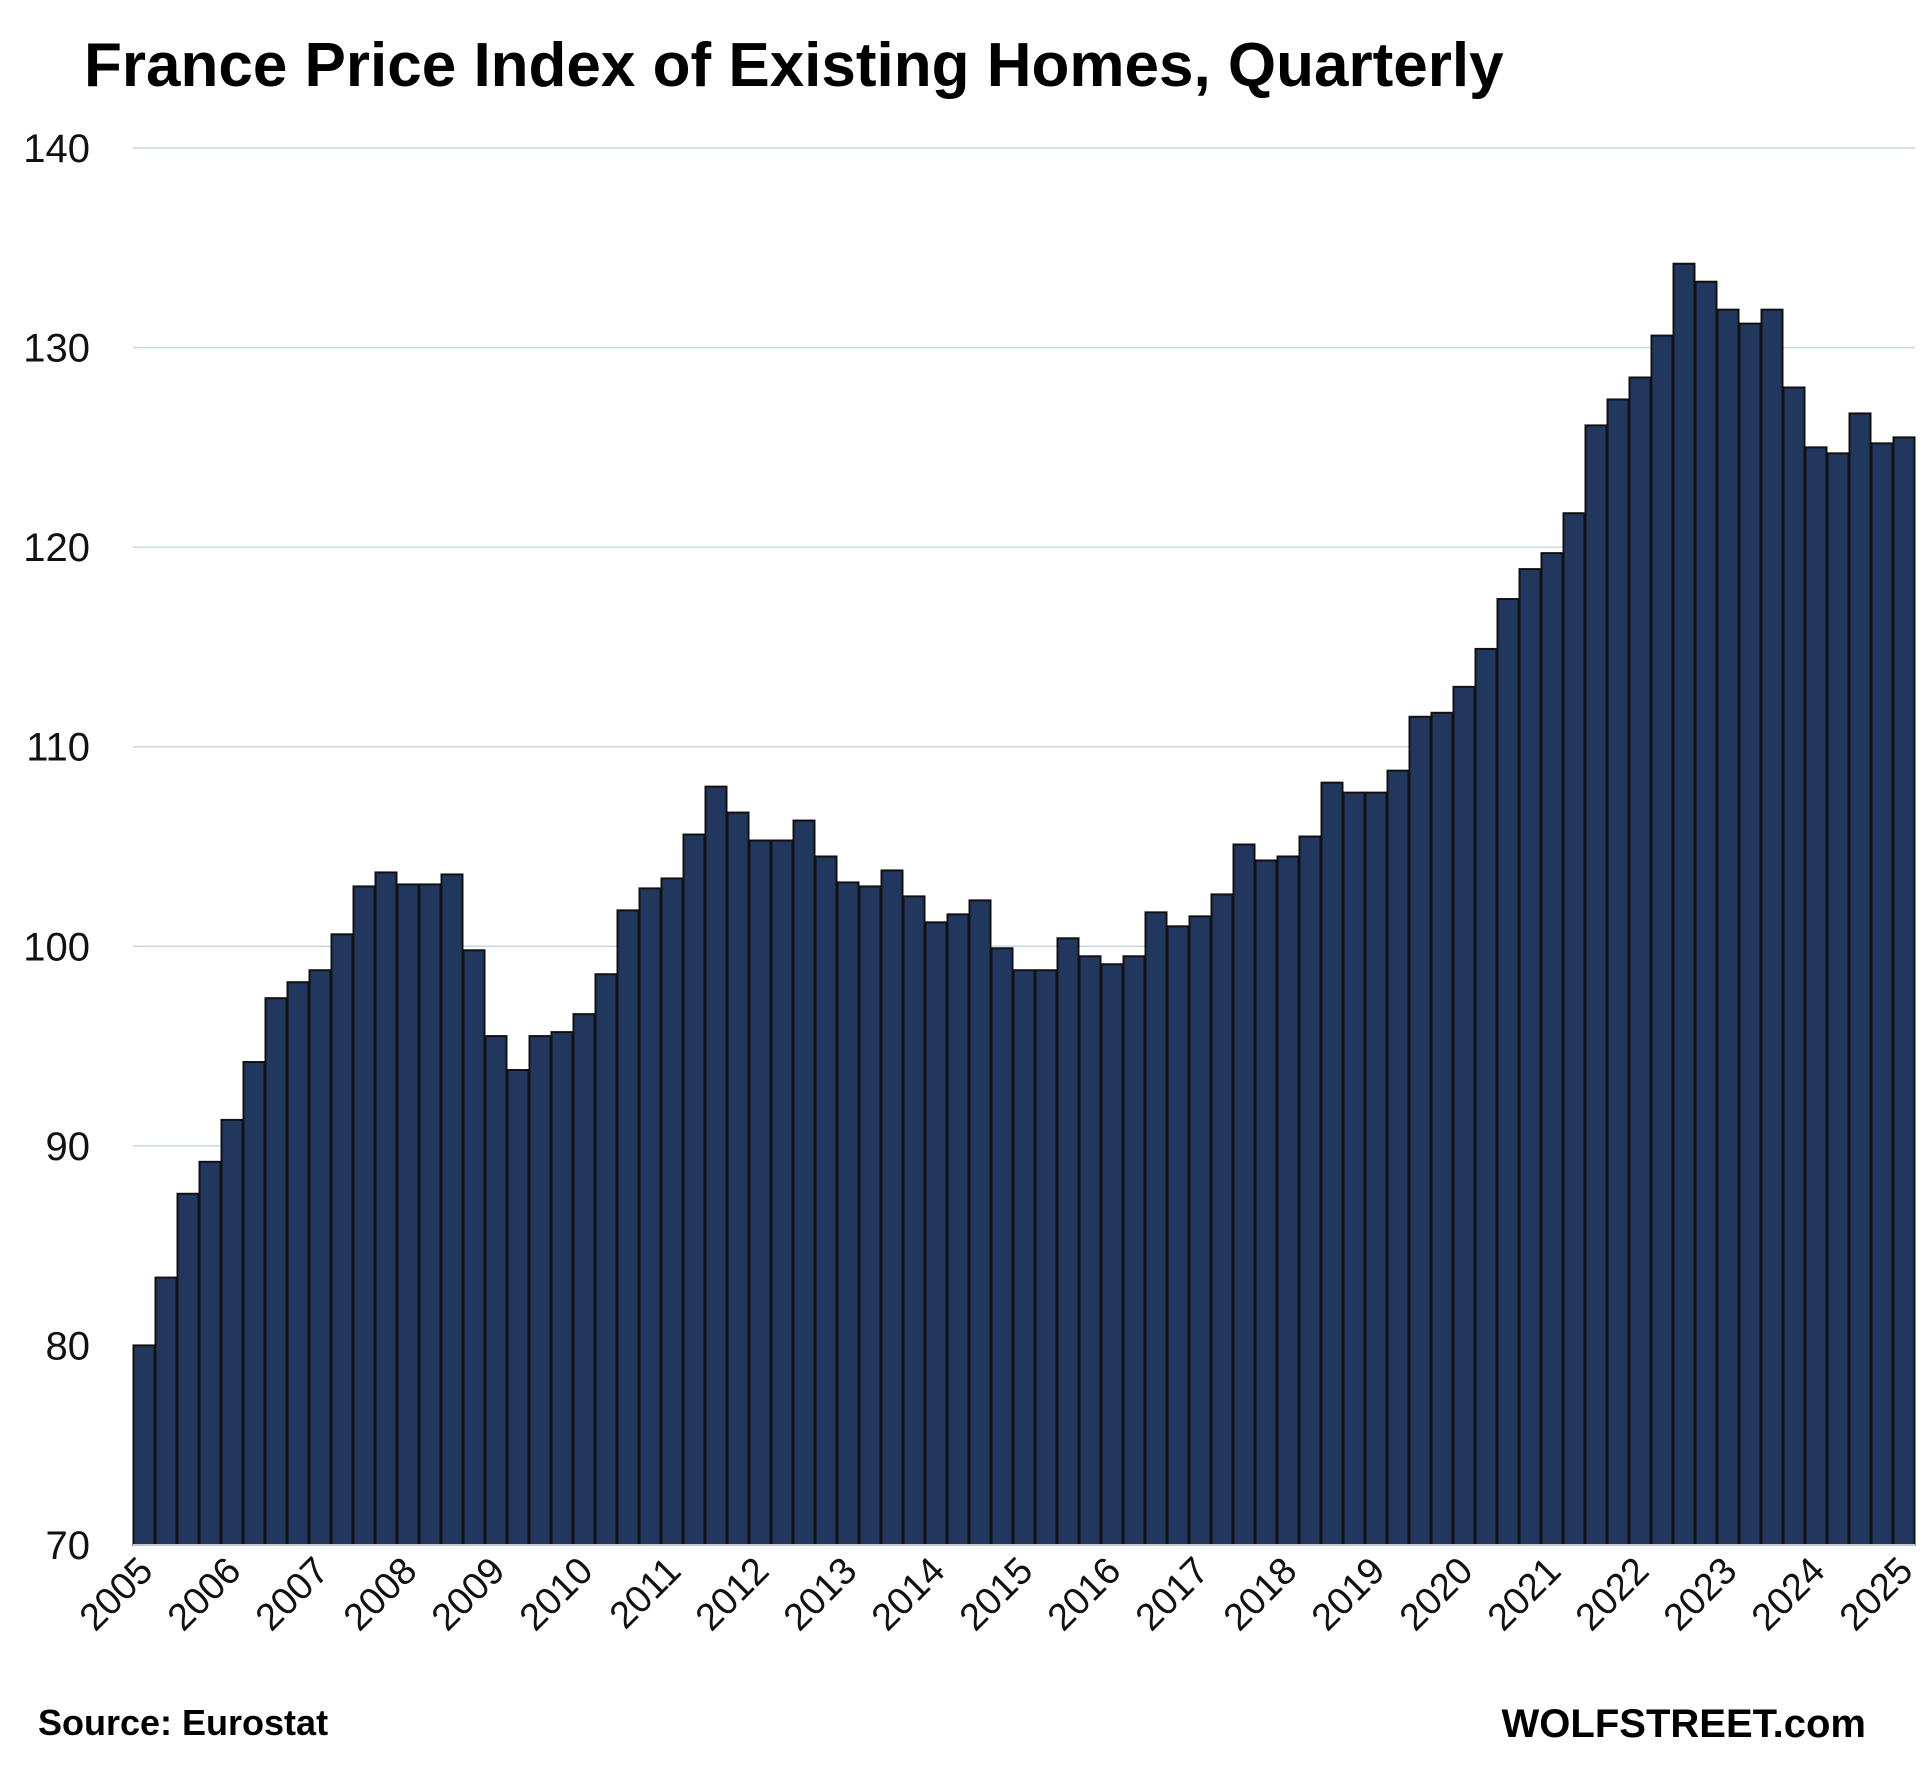 This screenshot has width=1930, height=1786. What do you see at coordinates (298, 1263) in the screenshot?
I see `bar: 2006-Q4: 98.2` at bounding box center [298, 1263].